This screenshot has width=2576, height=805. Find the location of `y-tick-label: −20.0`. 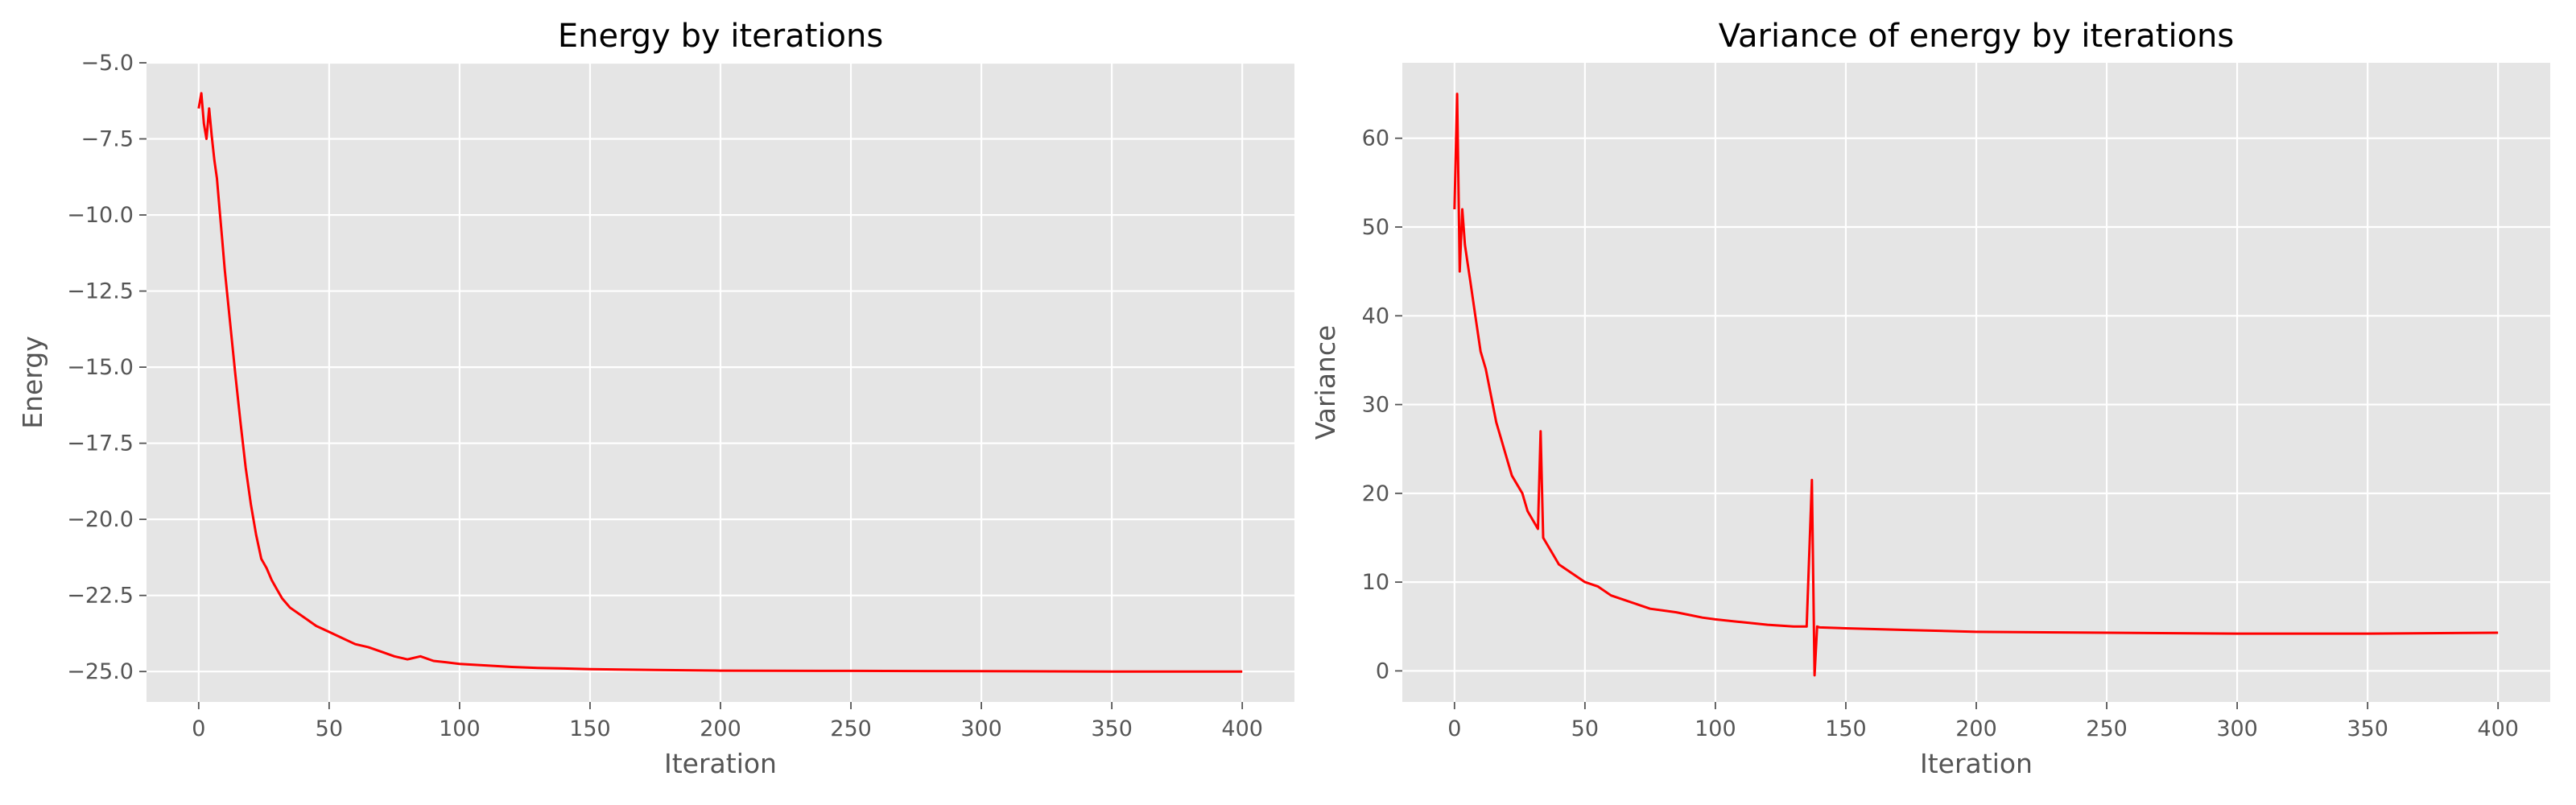

y-tick-label: −20.0 is located at coordinates (100, 519).